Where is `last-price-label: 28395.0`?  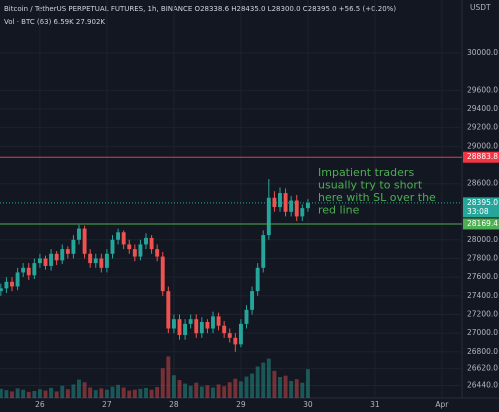 last-price-label: 28395.0 is located at coordinates (482, 202).